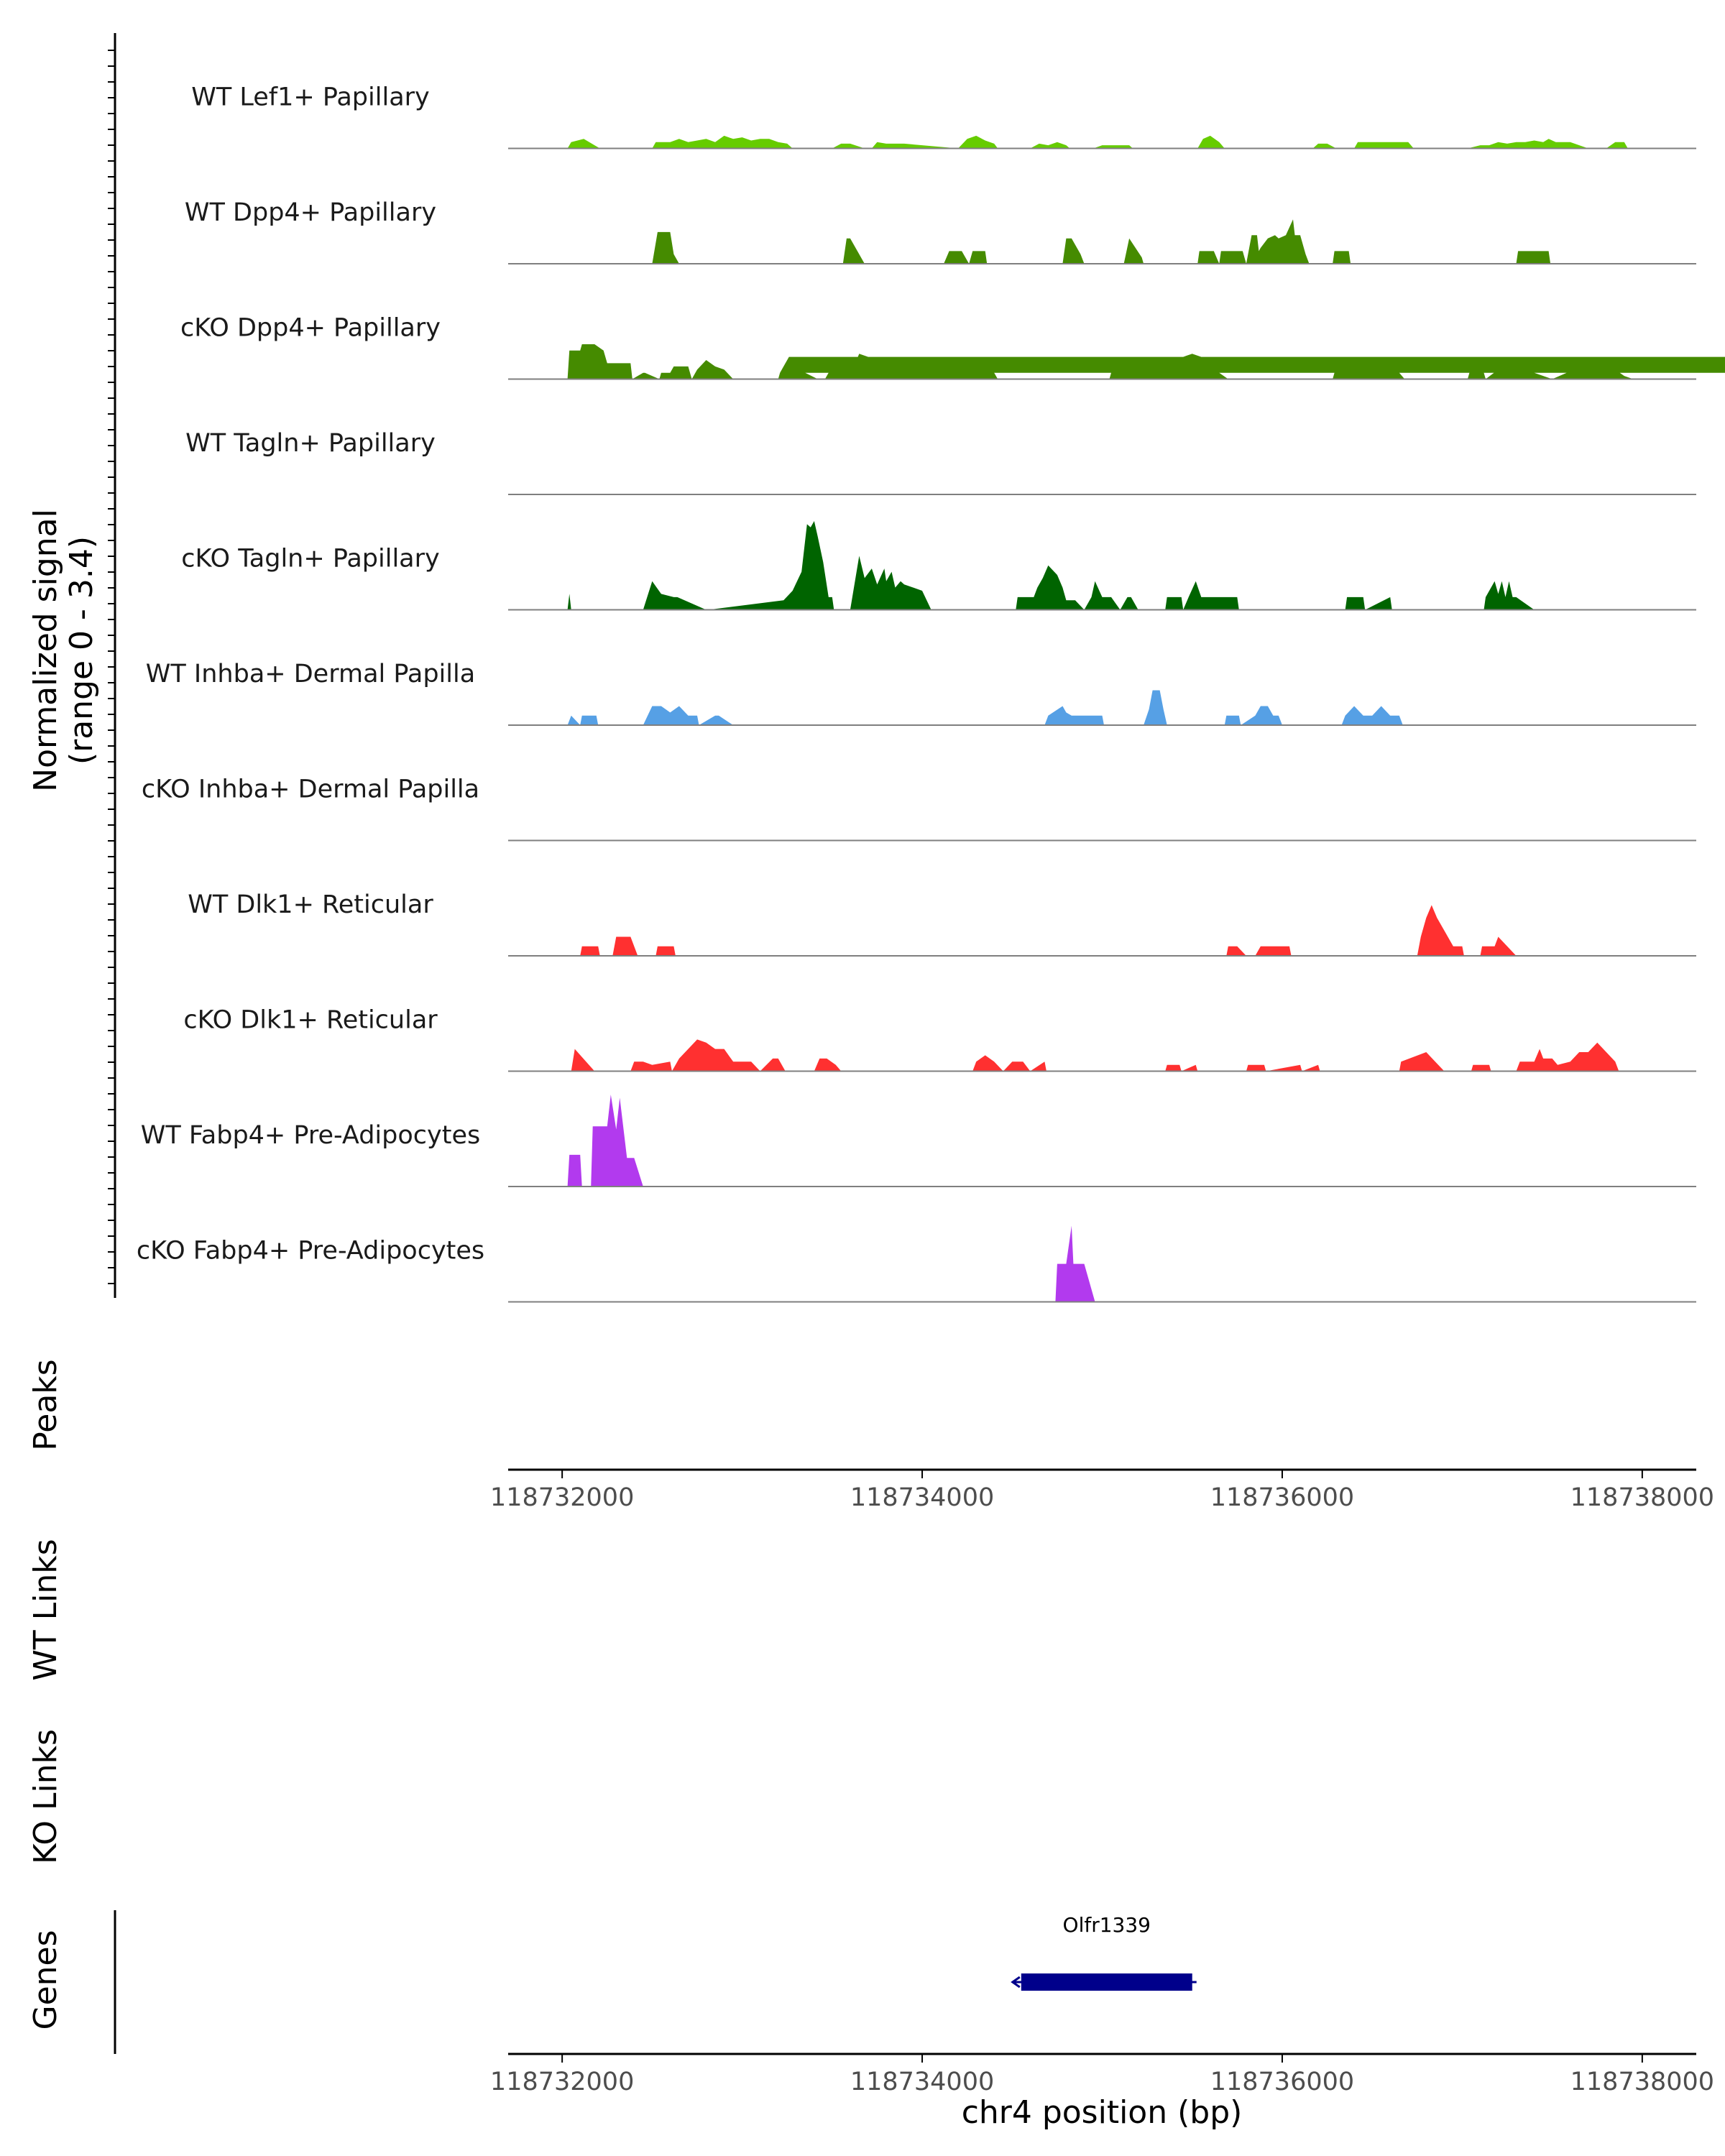 The image size is (1725, 2156). Describe the element at coordinates (310, 98) in the screenshot. I see `track-label: WT Lef1+ Papillary` at that location.